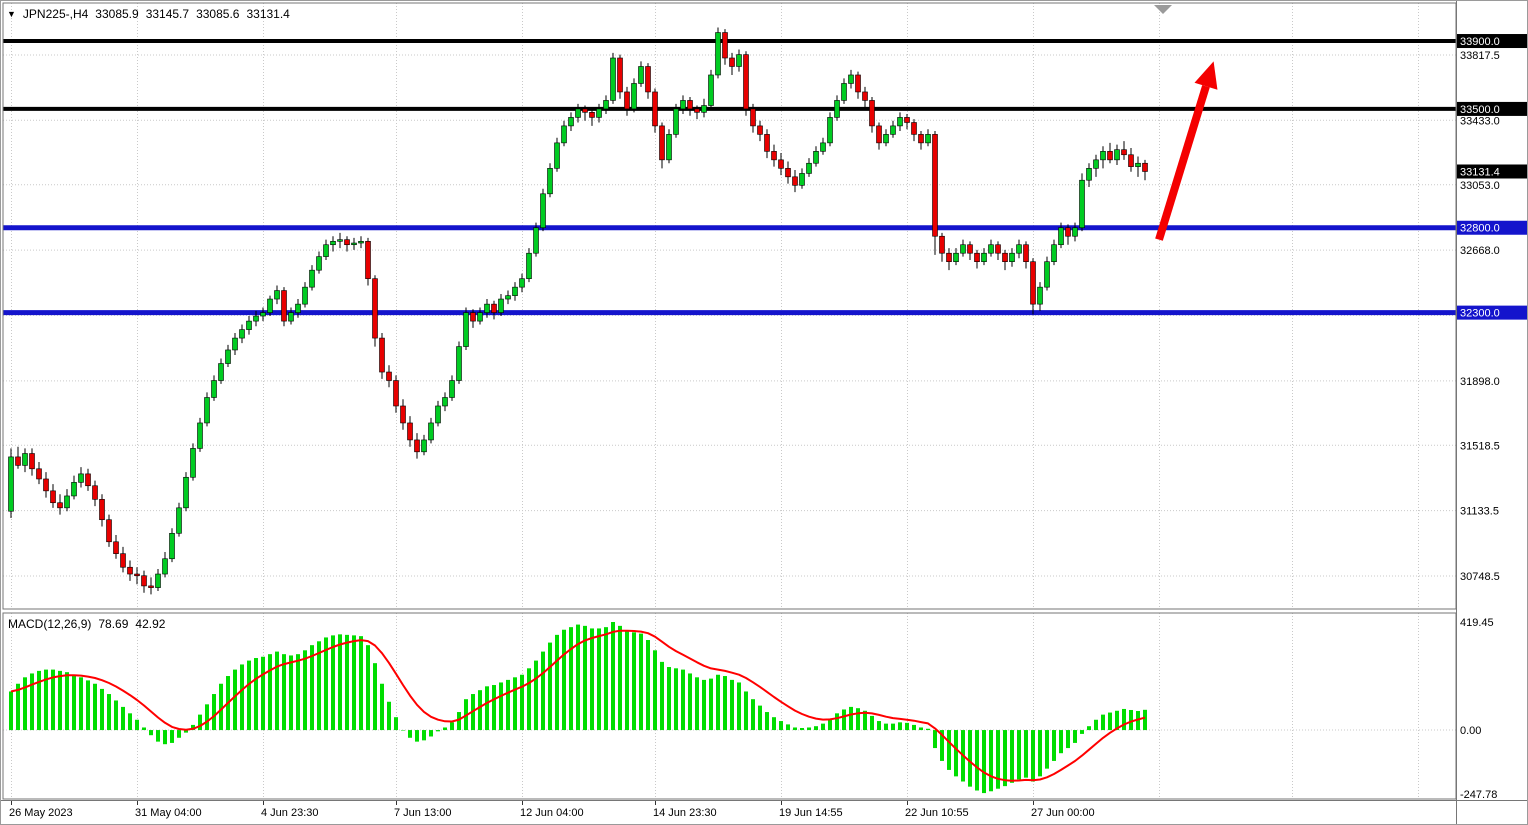 The height and width of the screenshot is (825, 1528). I want to click on price-axis-label: 31898.0, so click(1480, 382).